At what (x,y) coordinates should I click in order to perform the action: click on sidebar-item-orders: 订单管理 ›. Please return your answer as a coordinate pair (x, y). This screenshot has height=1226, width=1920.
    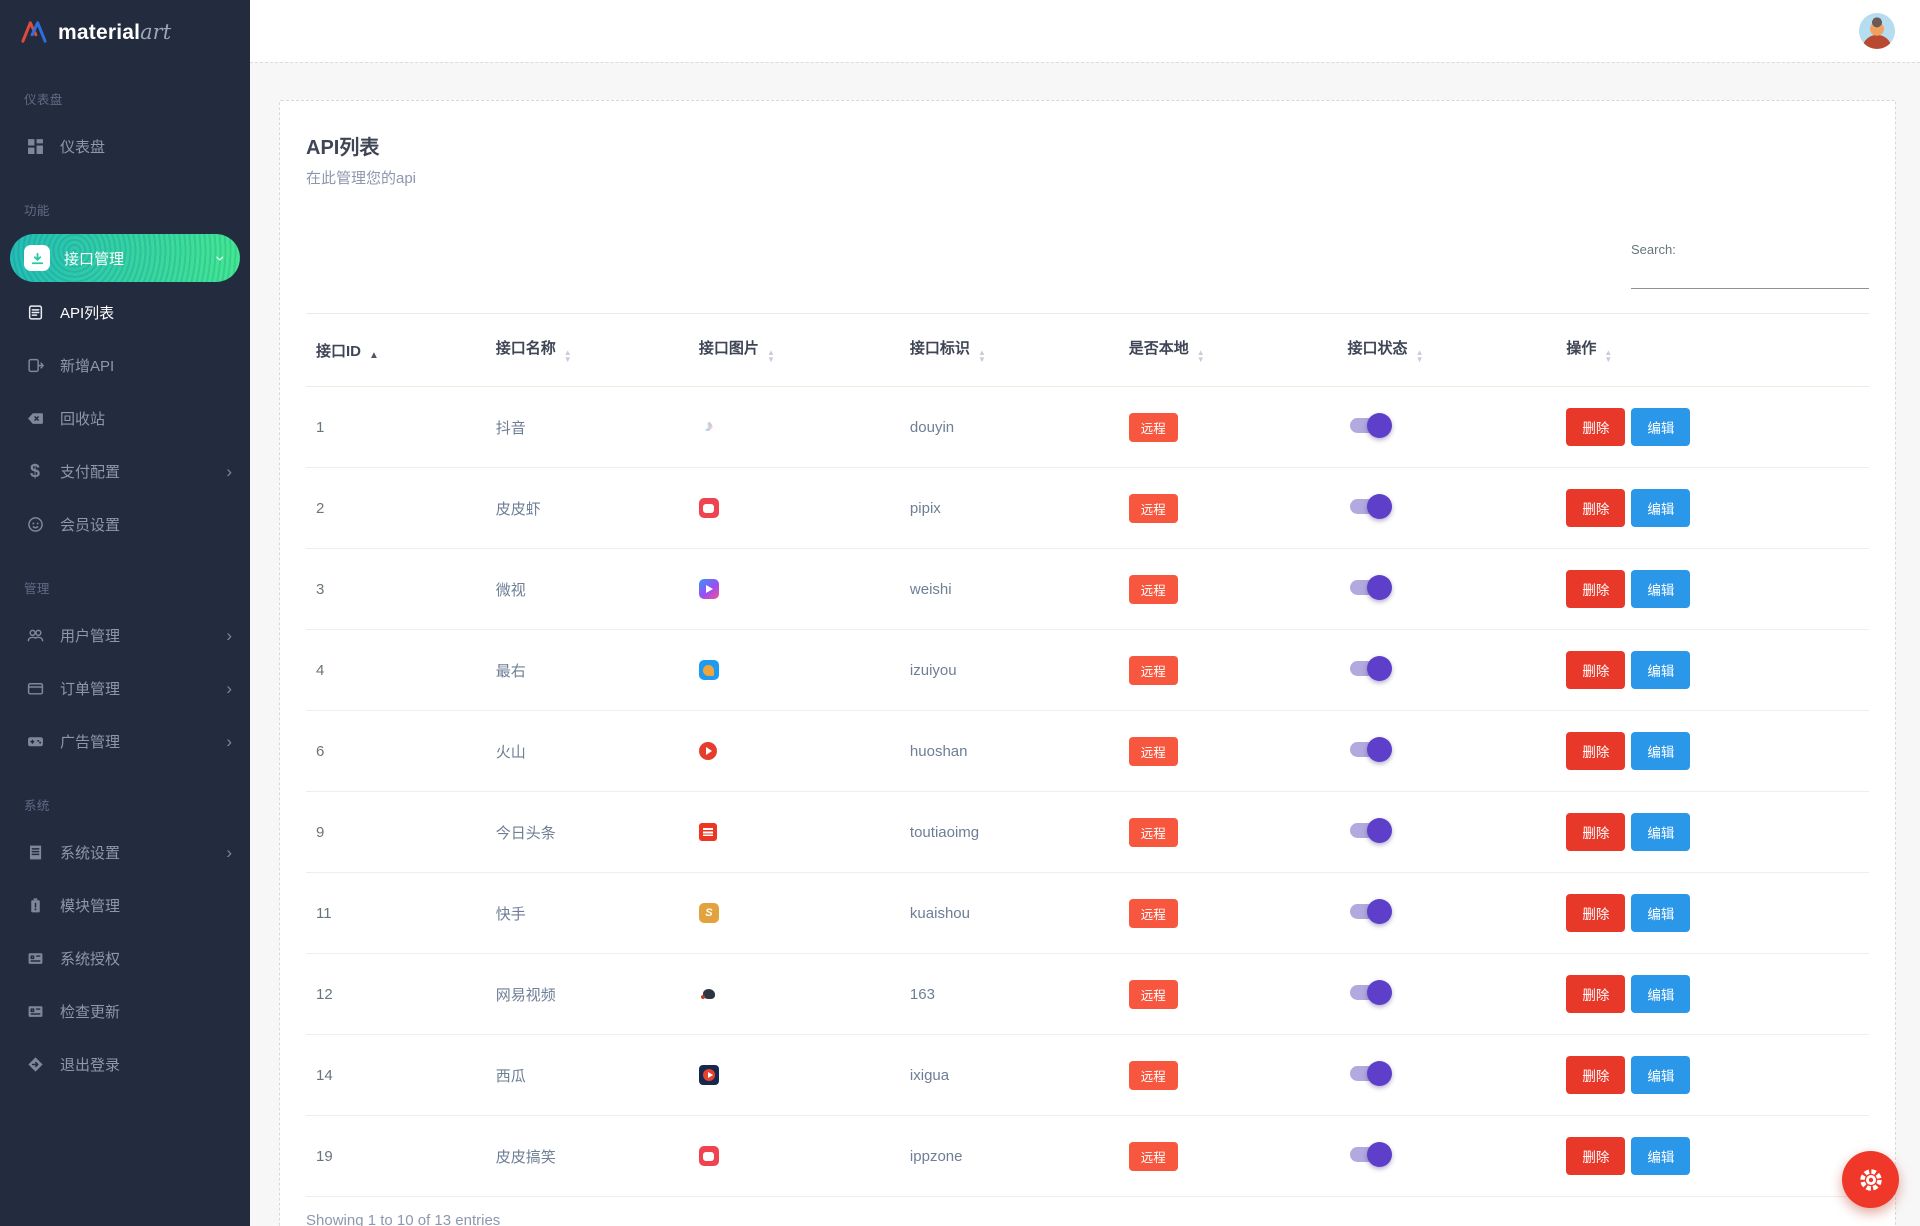
    Looking at the image, I should click on (125, 688).